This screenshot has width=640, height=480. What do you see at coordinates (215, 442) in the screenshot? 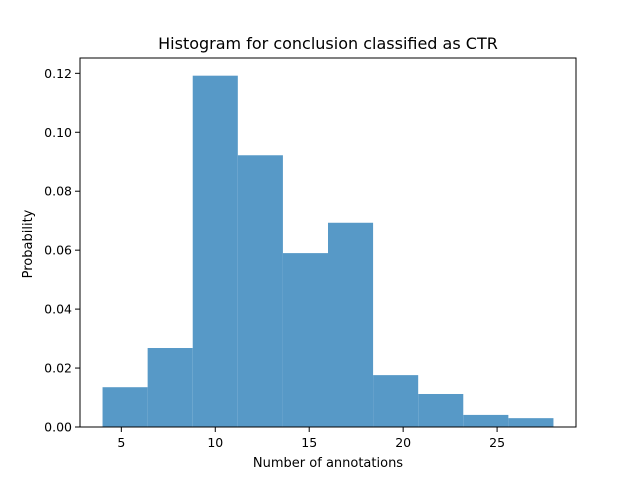
I see `x-tick-label: 10` at bounding box center [215, 442].